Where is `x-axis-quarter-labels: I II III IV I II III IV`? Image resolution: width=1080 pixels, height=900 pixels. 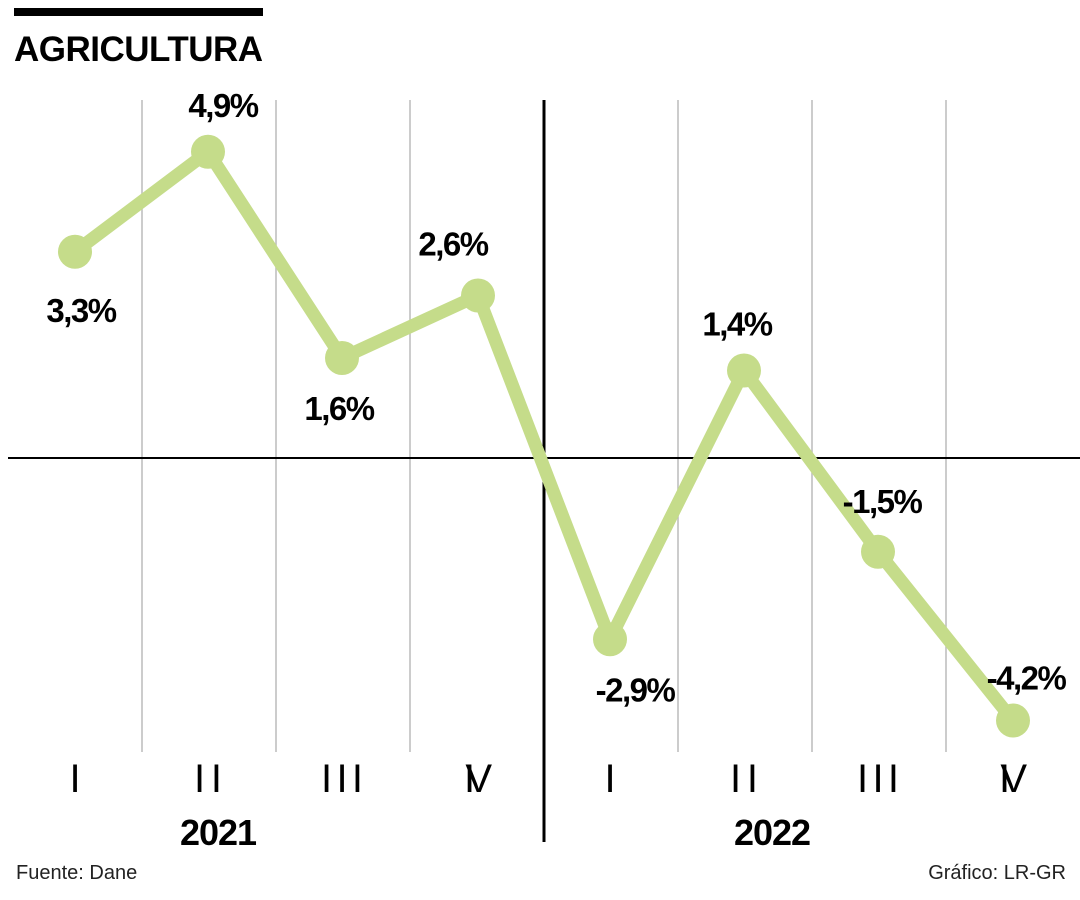
x-axis-quarter-labels: I II III IV I II III IV is located at coordinates (548, 779).